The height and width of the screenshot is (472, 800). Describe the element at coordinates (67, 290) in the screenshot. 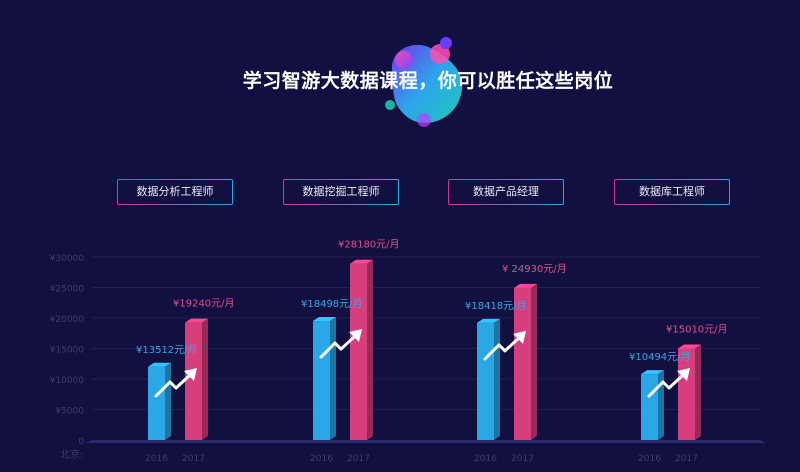

I see `y-tick-label: ¥25000` at that location.